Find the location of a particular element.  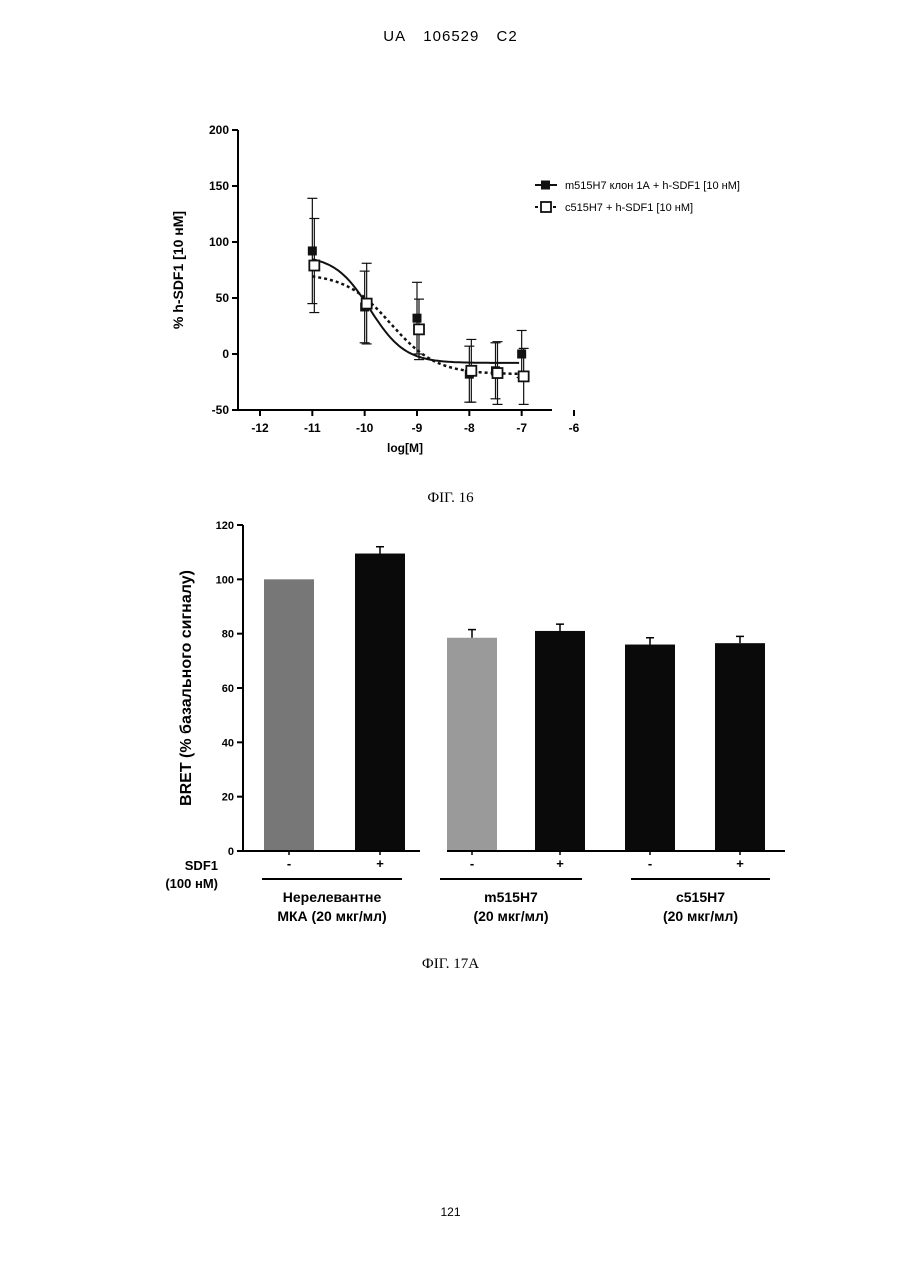

y-axis-label: % h-SDF1 [10 нМ] is located at coordinates (178, 270).